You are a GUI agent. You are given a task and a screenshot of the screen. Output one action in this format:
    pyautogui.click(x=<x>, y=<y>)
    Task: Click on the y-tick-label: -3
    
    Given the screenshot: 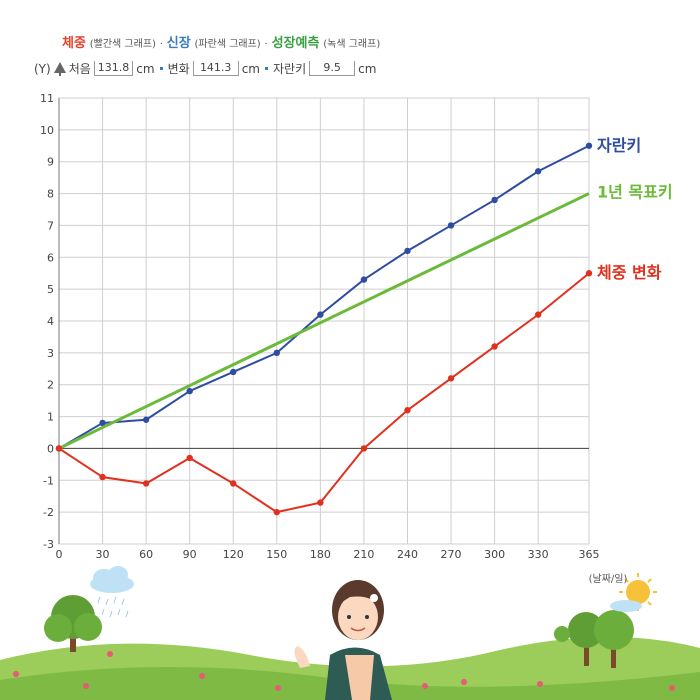 What is the action you would take?
    pyautogui.click(x=48, y=544)
    